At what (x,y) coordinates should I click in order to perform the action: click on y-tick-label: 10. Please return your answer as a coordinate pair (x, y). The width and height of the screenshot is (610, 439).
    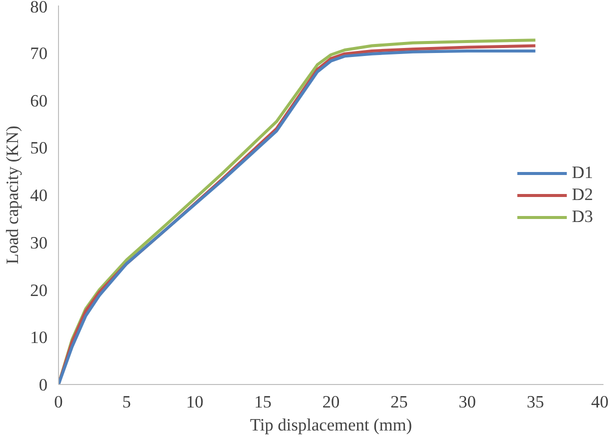
    Looking at the image, I should click on (39, 338).